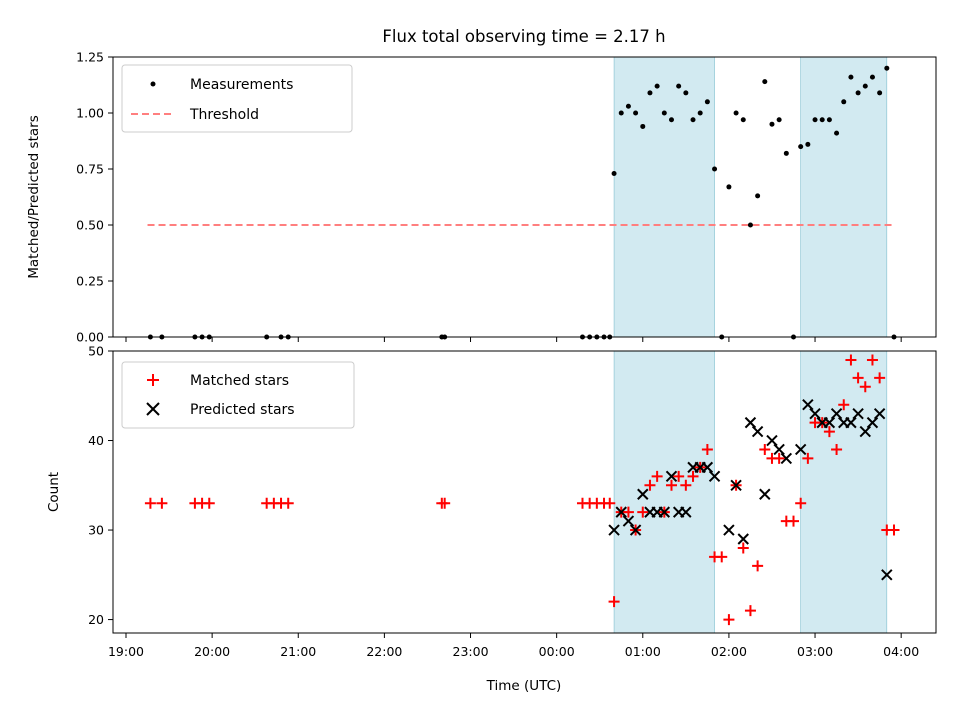 The image size is (960, 720). Describe the element at coordinates (523, 36) in the screenshot. I see `chart-title: Flux total observing time = 2.17 h` at that location.